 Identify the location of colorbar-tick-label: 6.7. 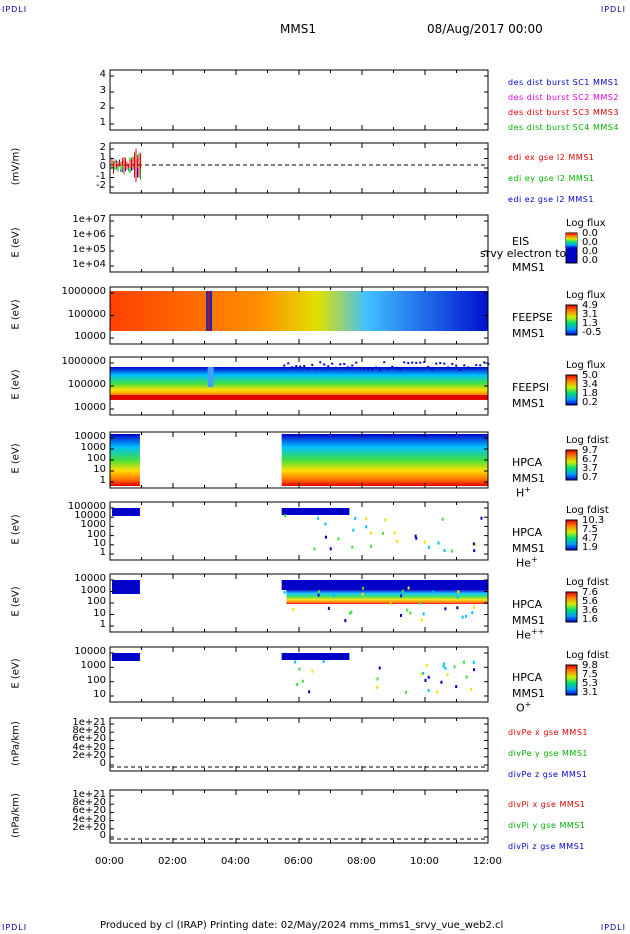
(590, 459).